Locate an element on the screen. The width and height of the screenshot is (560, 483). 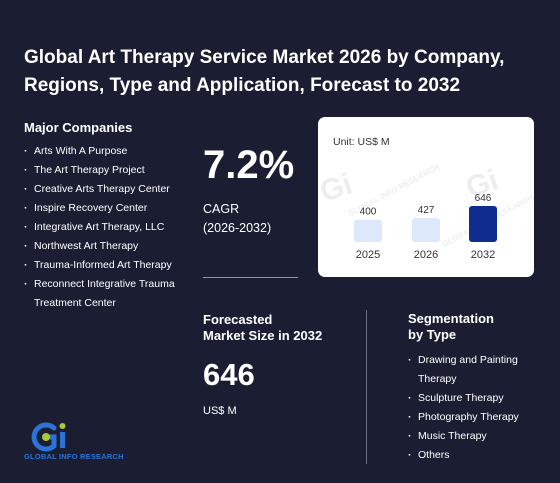
type-item: Music Therapy is located at coordinates (478, 436).